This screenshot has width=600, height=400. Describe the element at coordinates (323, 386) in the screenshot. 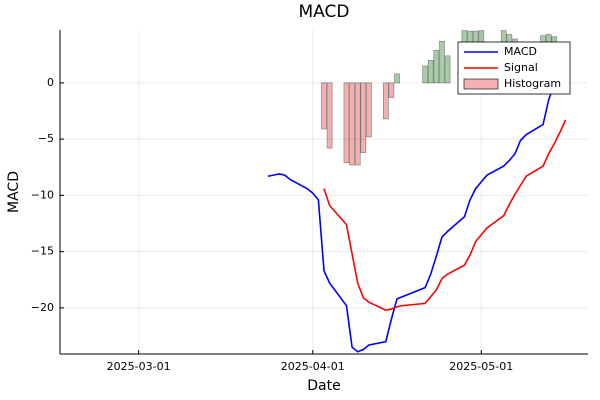

I see `x-axis-label: Date` at that location.